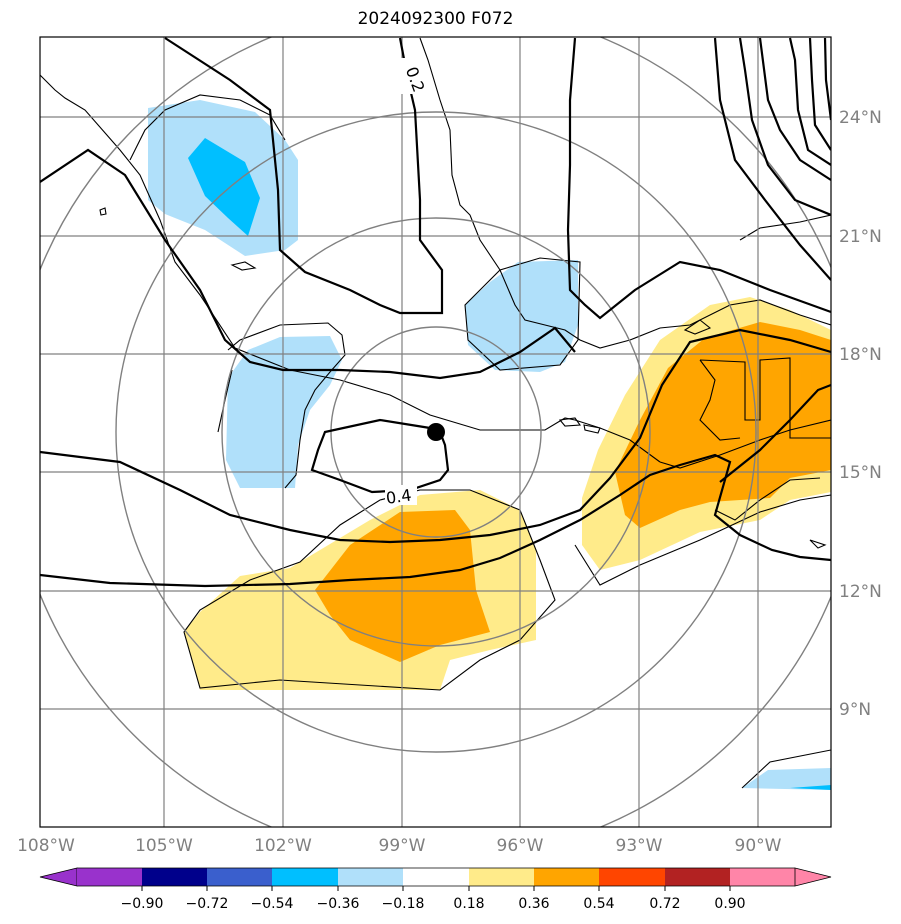  I want to click on lon-label: 90°W, so click(758, 846).